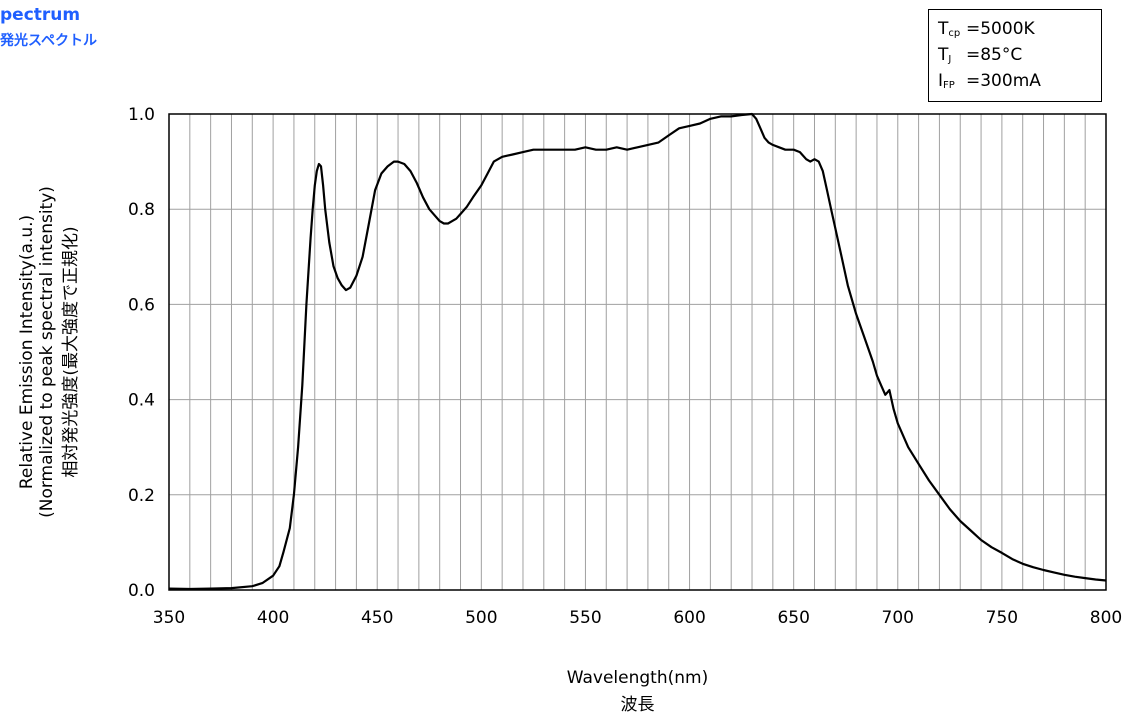 The image size is (1127, 718). Describe the element at coordinates (1106, 618) in the screenshot. I see `x-tick-label: 800` at that location.